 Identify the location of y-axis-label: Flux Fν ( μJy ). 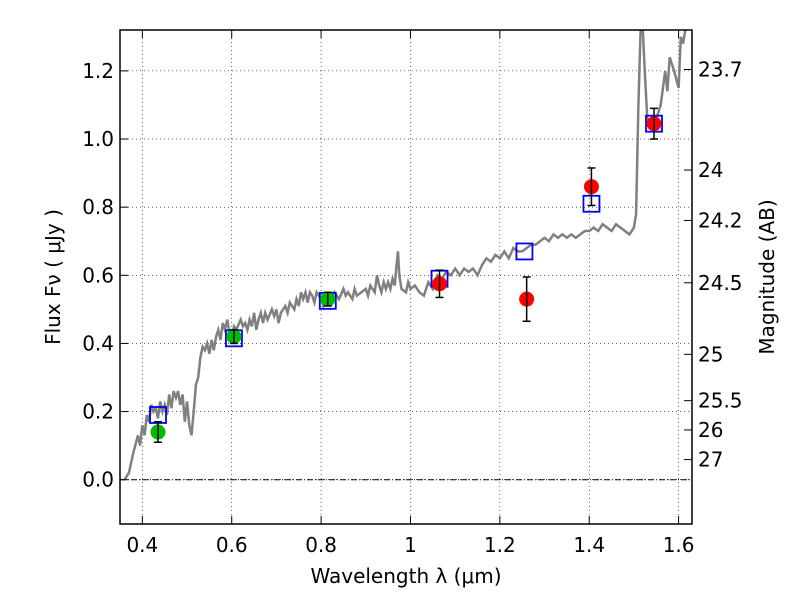
(53, 277).